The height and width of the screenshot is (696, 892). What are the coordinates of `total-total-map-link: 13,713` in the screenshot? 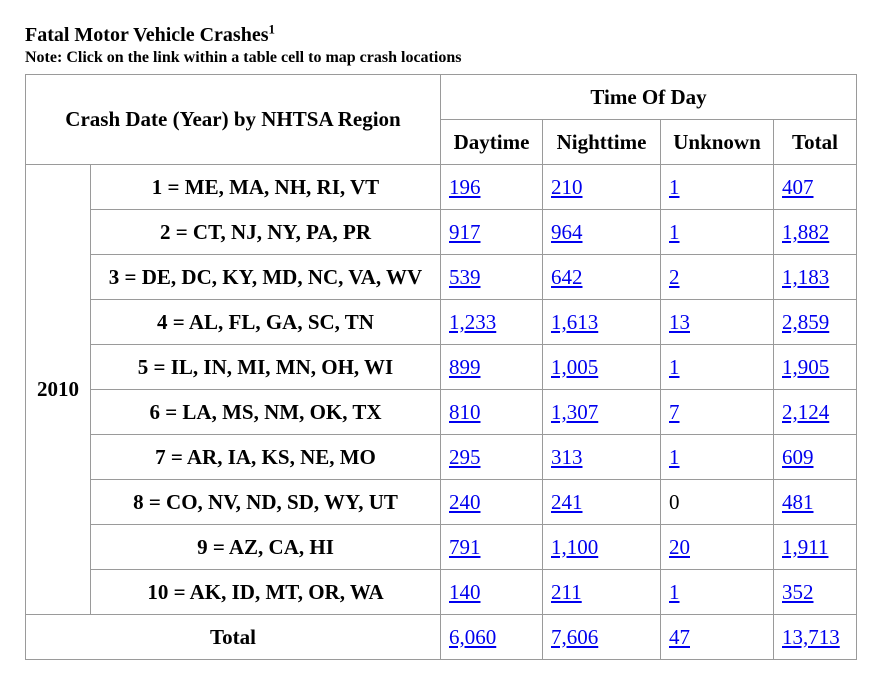 It's located at (811, 636).